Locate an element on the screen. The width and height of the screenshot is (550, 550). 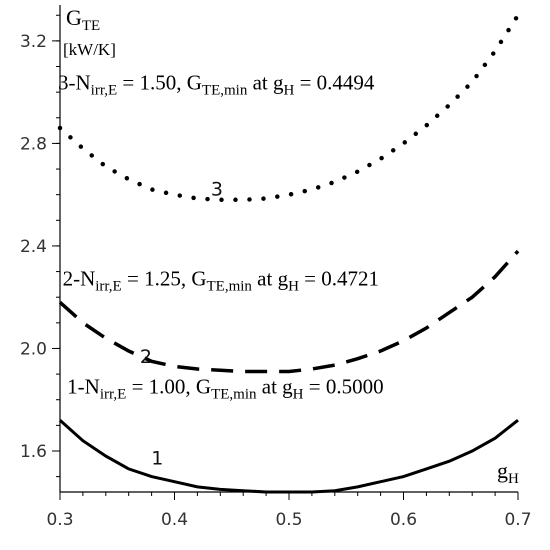
annotation-1: 1-Nirr,E = 1.00, GTE,min at gH = 0.5000 is located at coordinates (225, 388).